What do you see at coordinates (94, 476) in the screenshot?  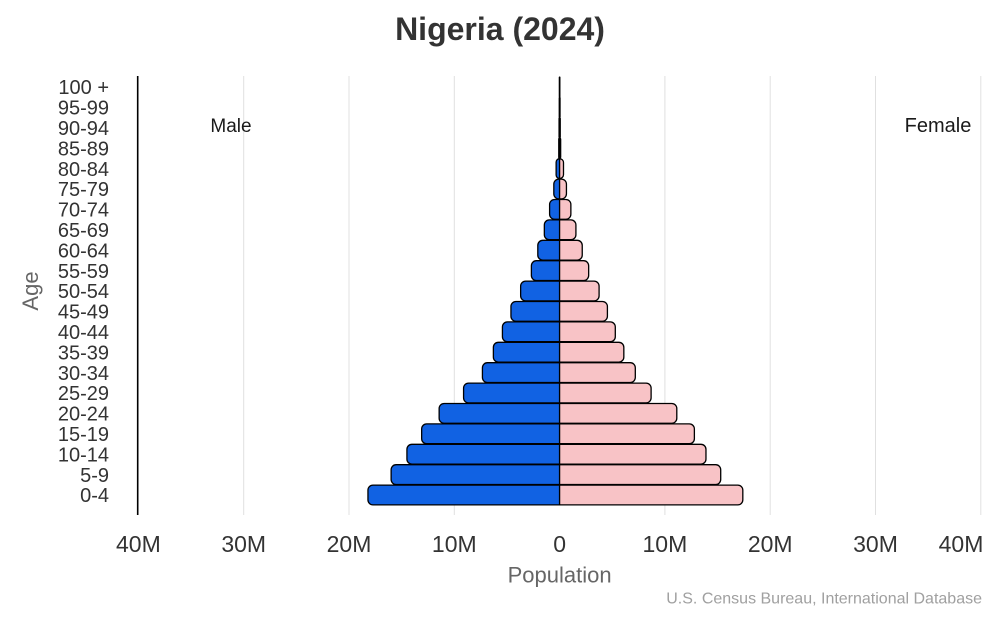 I see `svg-text: 5-9` at bounding box center [94, 476].